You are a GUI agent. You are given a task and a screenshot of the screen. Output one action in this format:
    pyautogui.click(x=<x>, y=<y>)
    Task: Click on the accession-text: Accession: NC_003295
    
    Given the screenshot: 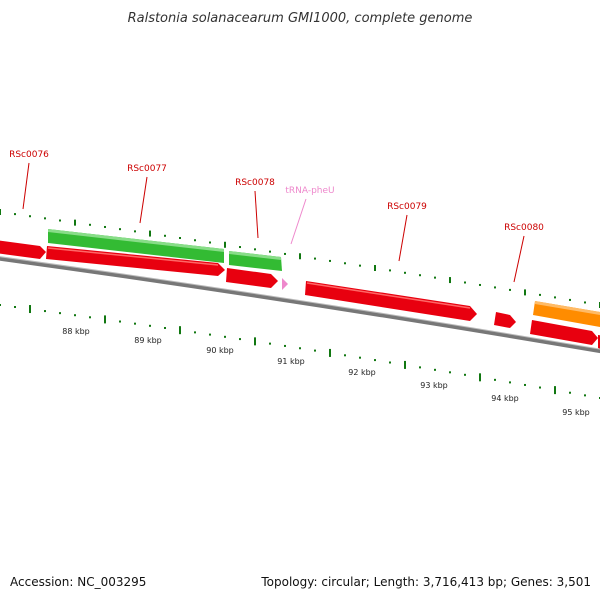 What is the action you would take?
    pyautogui.click(x=78, y=582)
    